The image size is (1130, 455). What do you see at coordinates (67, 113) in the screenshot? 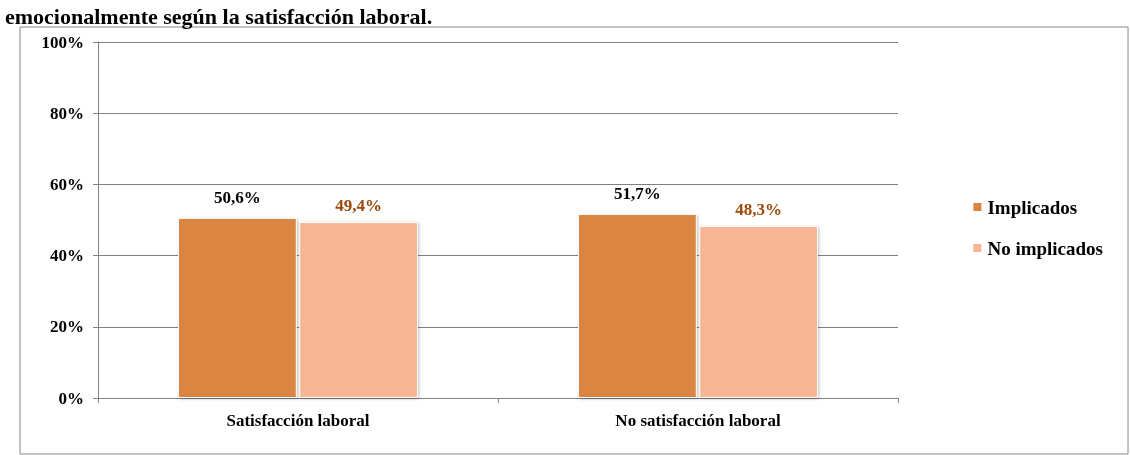
I see `y-tick-label: 80%` at bounding box center [67, 113].